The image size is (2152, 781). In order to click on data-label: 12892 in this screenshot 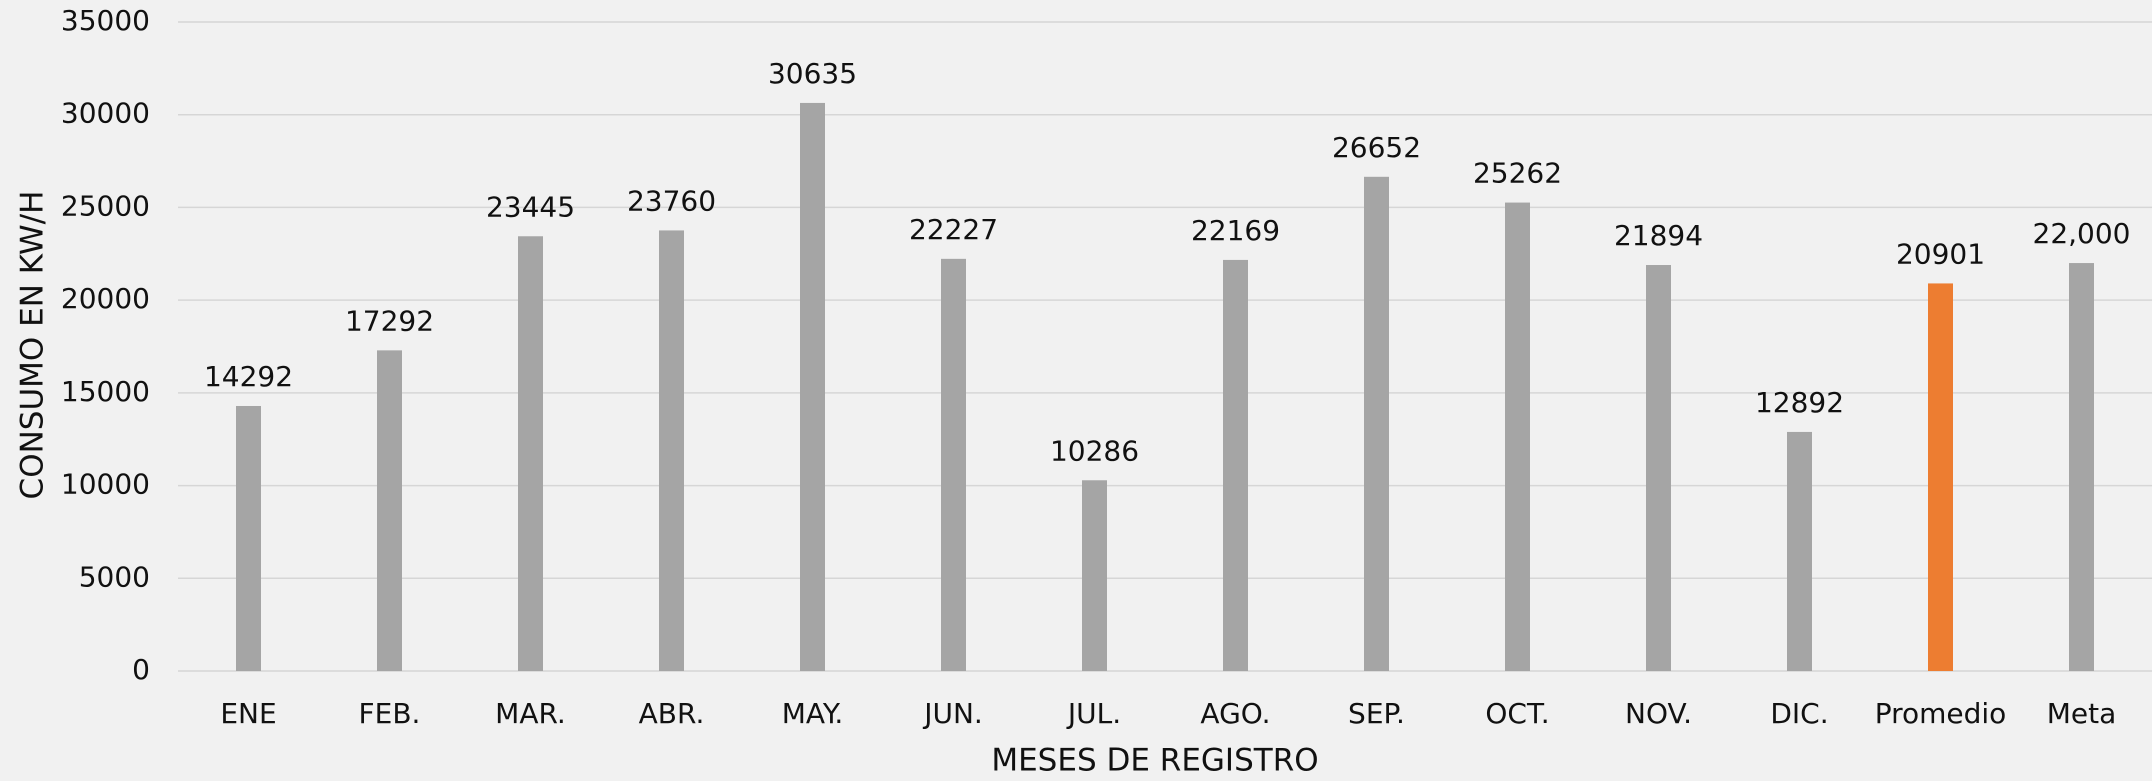, I will do `click(1799, 402)`.